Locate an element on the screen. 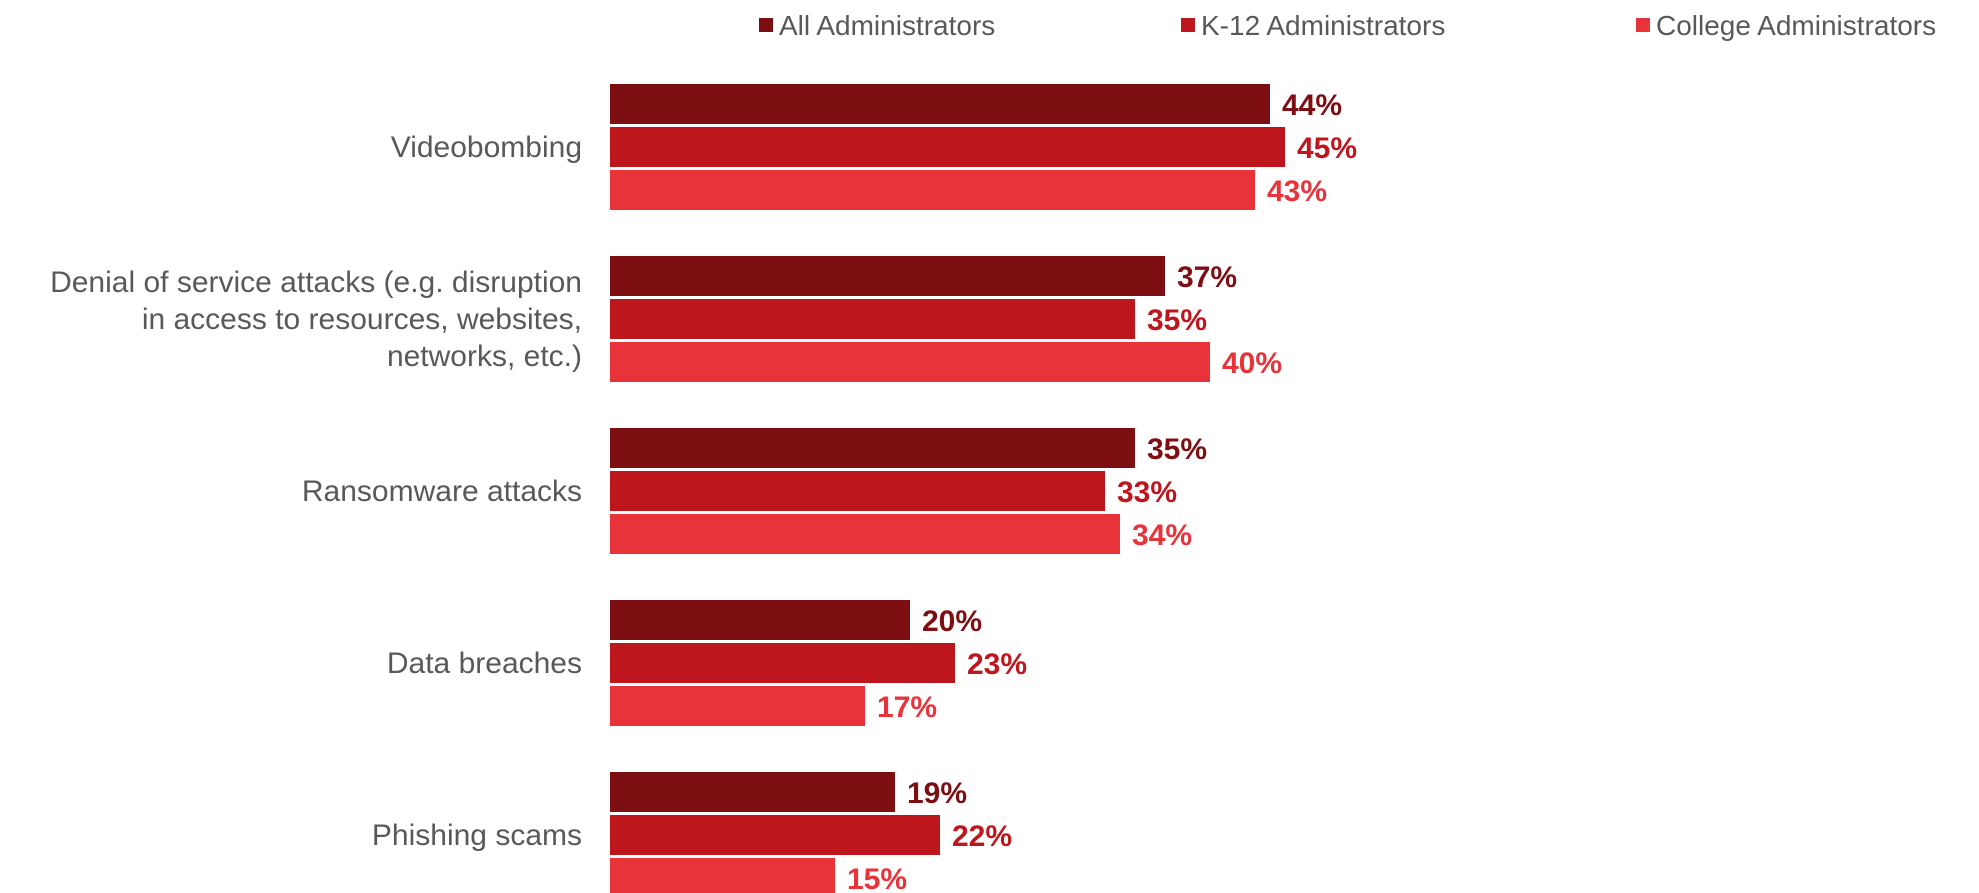 Image resolution: width=1979 pixels, height=893 pixels. legend-label: College Administrators is located at coordinates (1796, 25).